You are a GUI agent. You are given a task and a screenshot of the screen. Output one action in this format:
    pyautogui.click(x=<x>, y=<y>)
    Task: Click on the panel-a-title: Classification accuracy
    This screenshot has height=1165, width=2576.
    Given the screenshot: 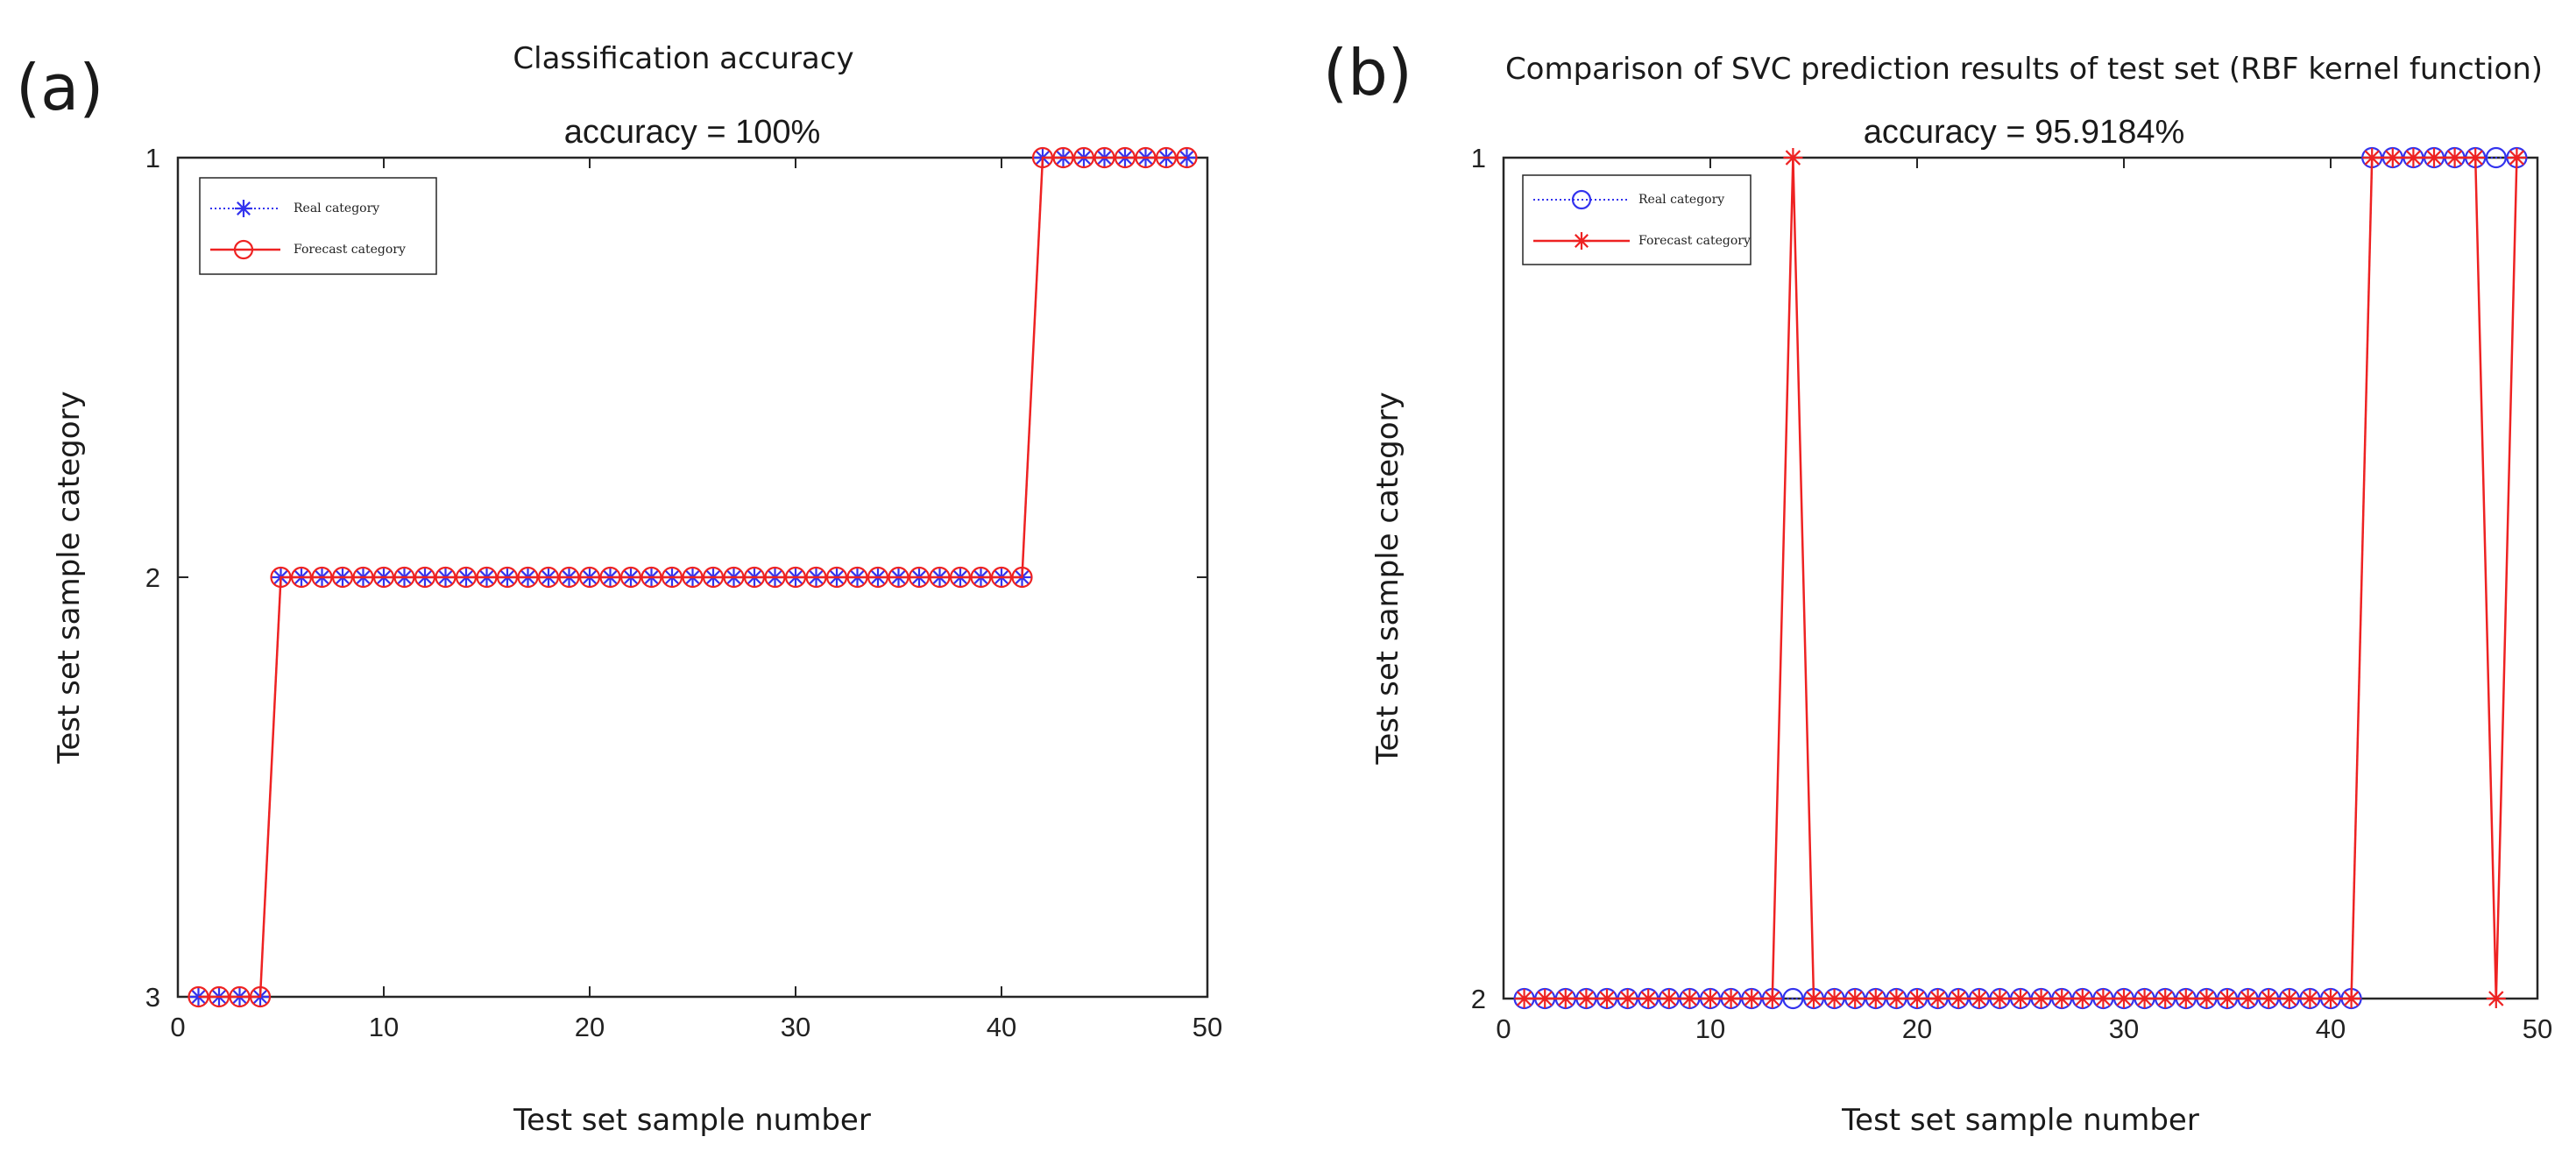 What is the action you would take?
    pyautogui.click(x=683, y=58)
    